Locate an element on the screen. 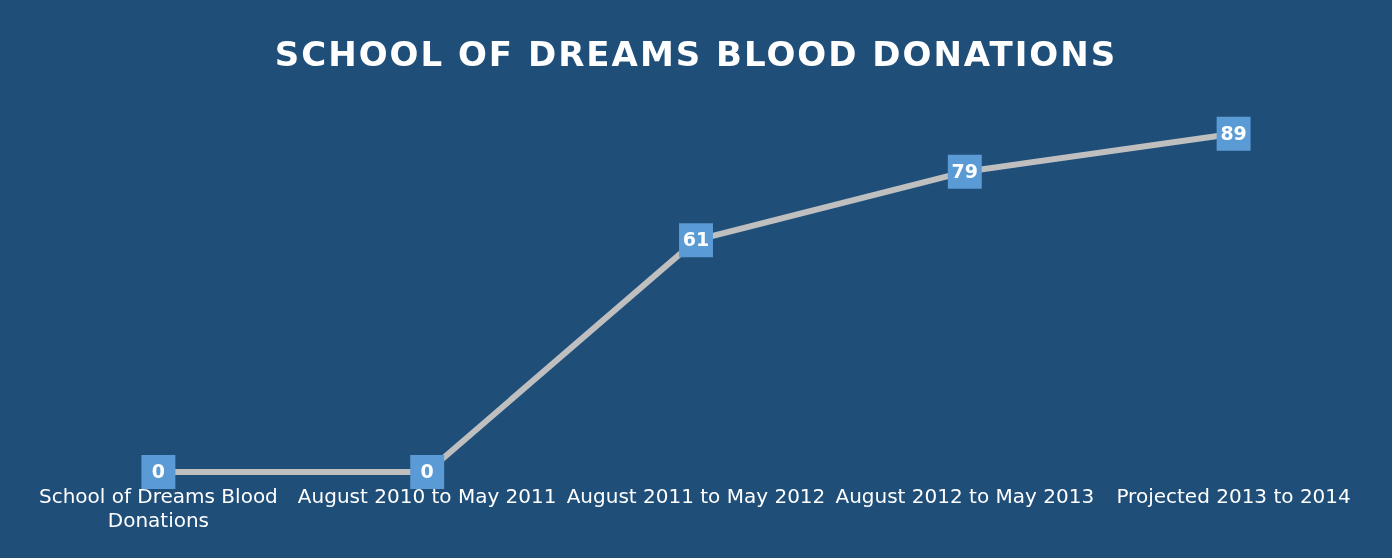 Image resolution: width=1392 pixels, height=558 pixels. x-tick-label: August 2011 to May 2012 is located at coordinates (696, 496).